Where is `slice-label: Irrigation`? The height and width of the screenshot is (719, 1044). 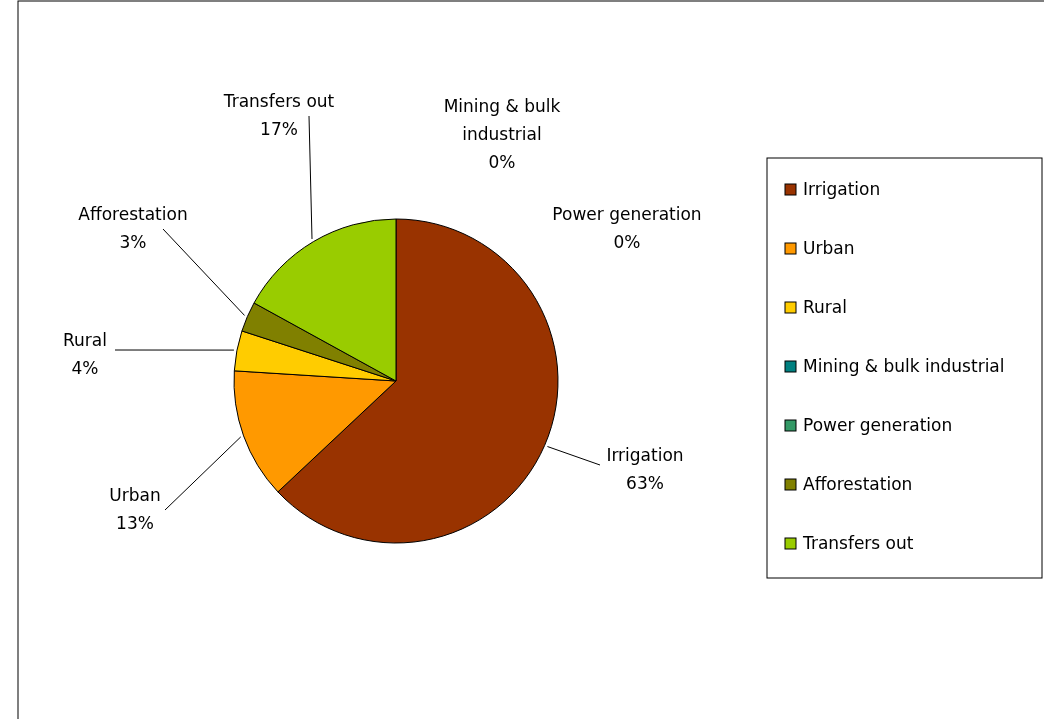 slice-label: Irrigation is located at coordinates (645, 455).